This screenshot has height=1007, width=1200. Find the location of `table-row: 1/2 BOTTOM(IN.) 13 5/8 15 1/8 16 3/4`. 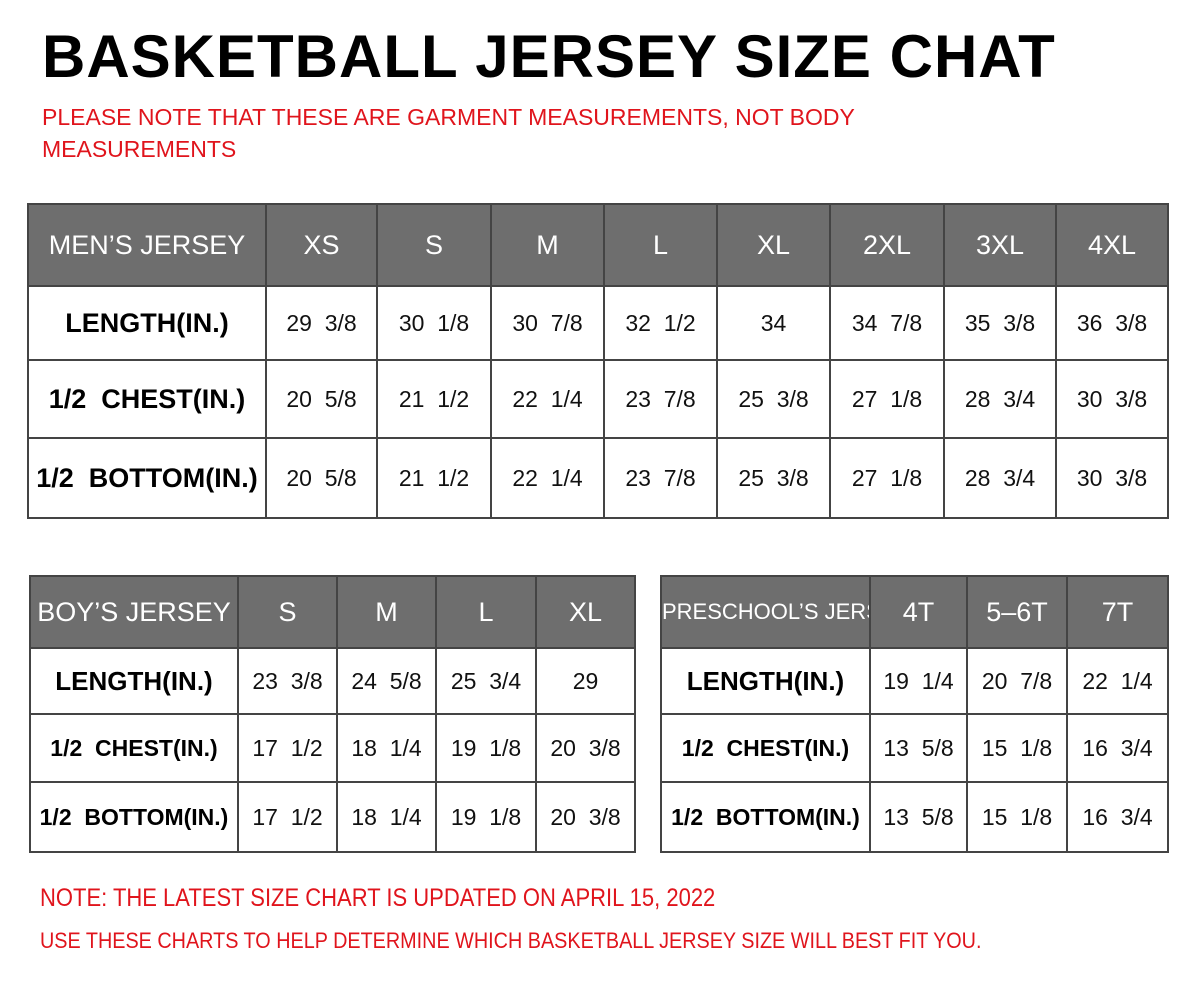

table-row: 1/2 BOTTOM(IN.) 13 5/8 15 1/8 16 3/4 is located at coordinates (914, 817).